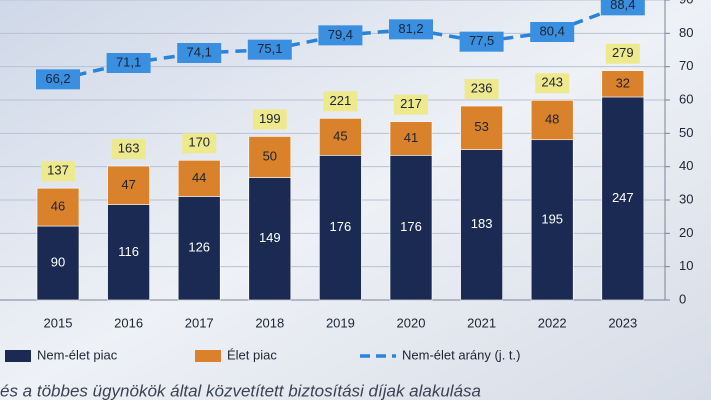 The image size is (711, 400). I want to click on y2-tick-label: 50, so click(686, 132).